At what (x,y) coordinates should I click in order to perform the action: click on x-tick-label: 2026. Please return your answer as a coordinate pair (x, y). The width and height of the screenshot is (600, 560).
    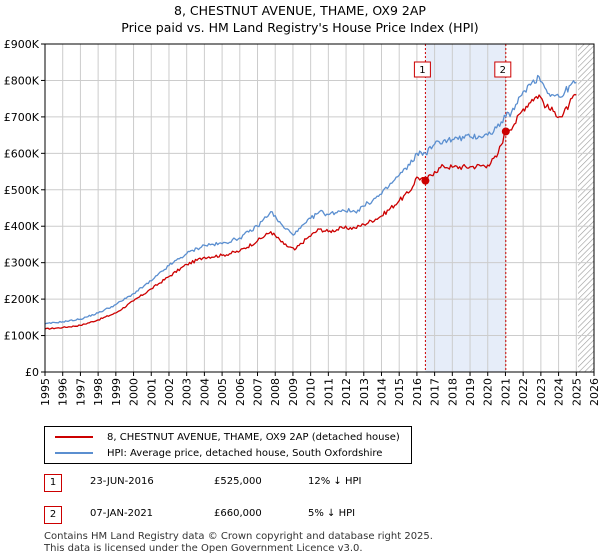
    Looking at the image, I should click on (594, 392).